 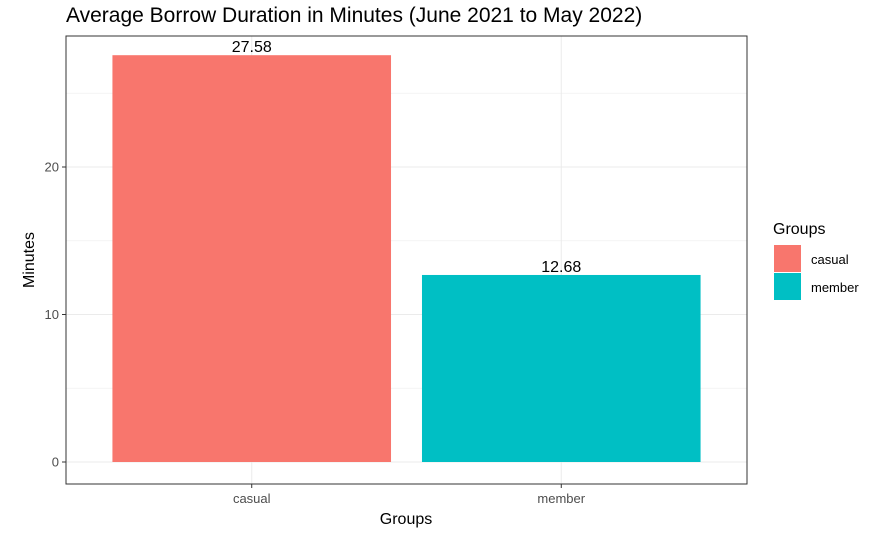 What do you see at coordinates (561, 498) in the screenshot?
I see `x-tick-label: member` at bounding box center [561, 498].